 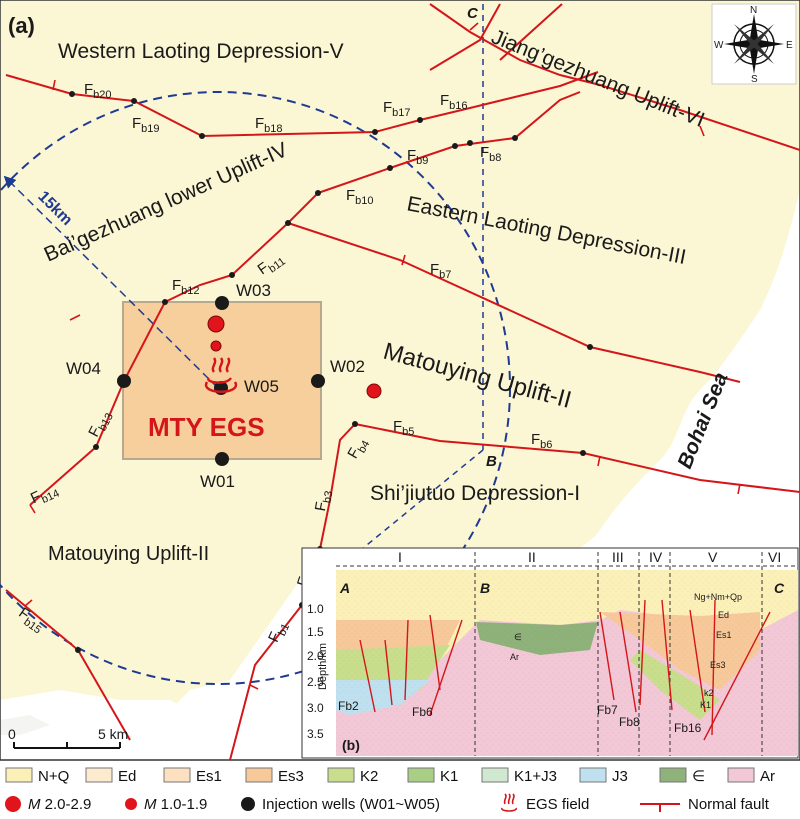 I want to click on section-c-inset: C, so click(x=779, y=588).